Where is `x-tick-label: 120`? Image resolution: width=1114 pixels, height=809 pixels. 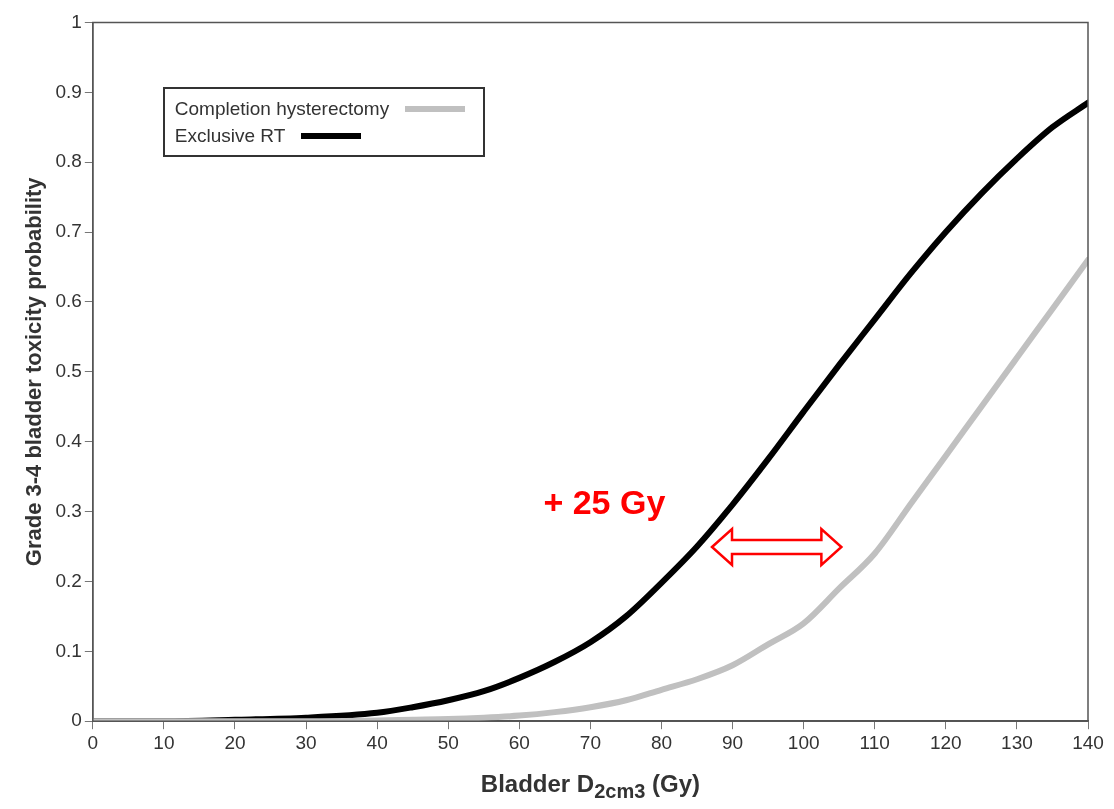 x-tick-label: 120 is located at coordinates (945, 742).